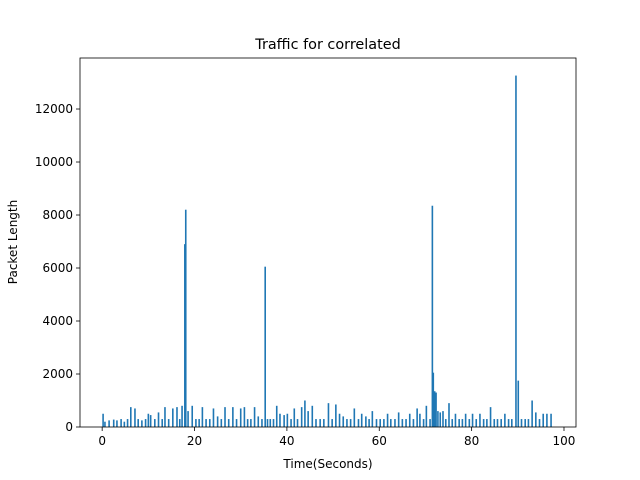 Image resolution: width=640 pixels, height=480 pixels. I want to click on x-tick-label: 20, so click(194, 441).